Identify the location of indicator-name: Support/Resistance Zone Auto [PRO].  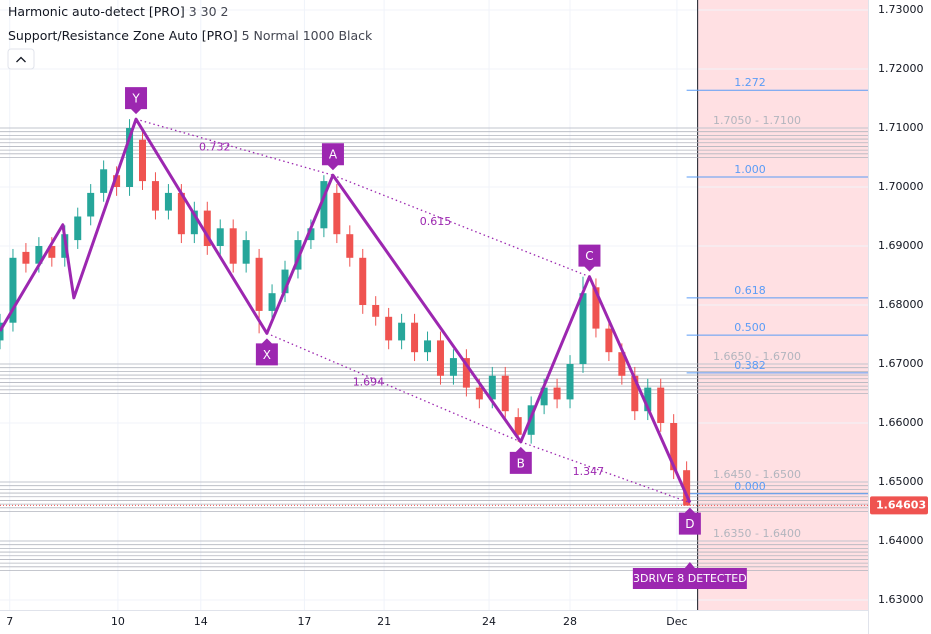
(123, 35).